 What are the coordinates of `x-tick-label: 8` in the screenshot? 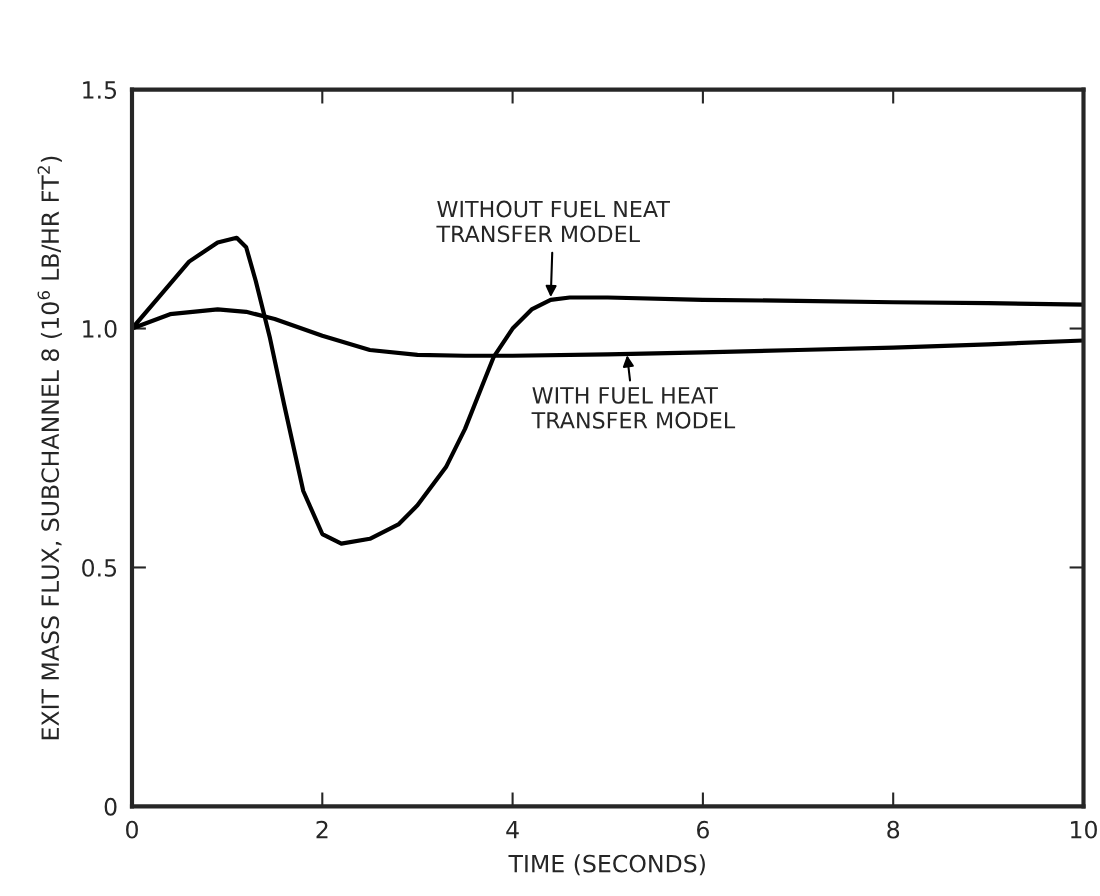 It's located at (893, 829).